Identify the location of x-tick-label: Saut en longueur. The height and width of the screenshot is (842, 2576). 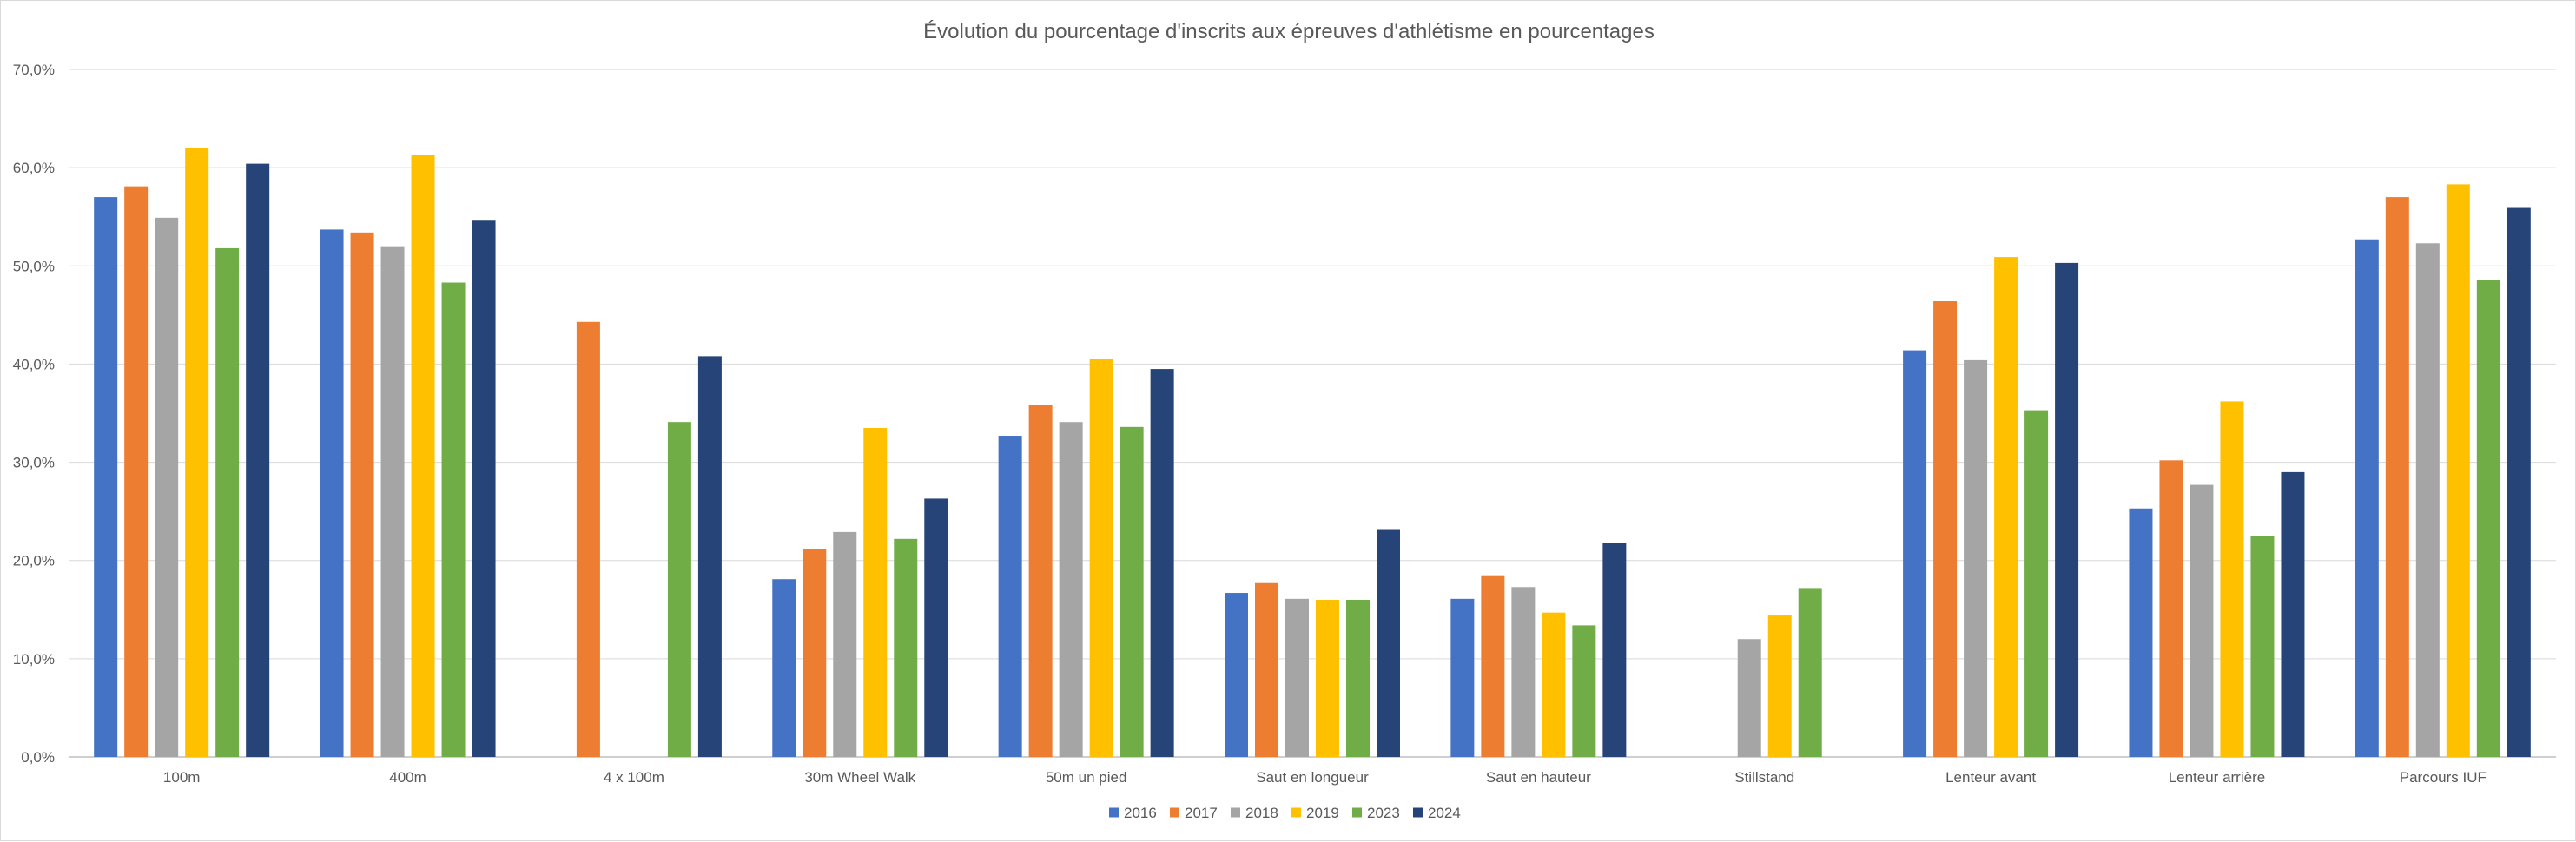
(1312, 778).